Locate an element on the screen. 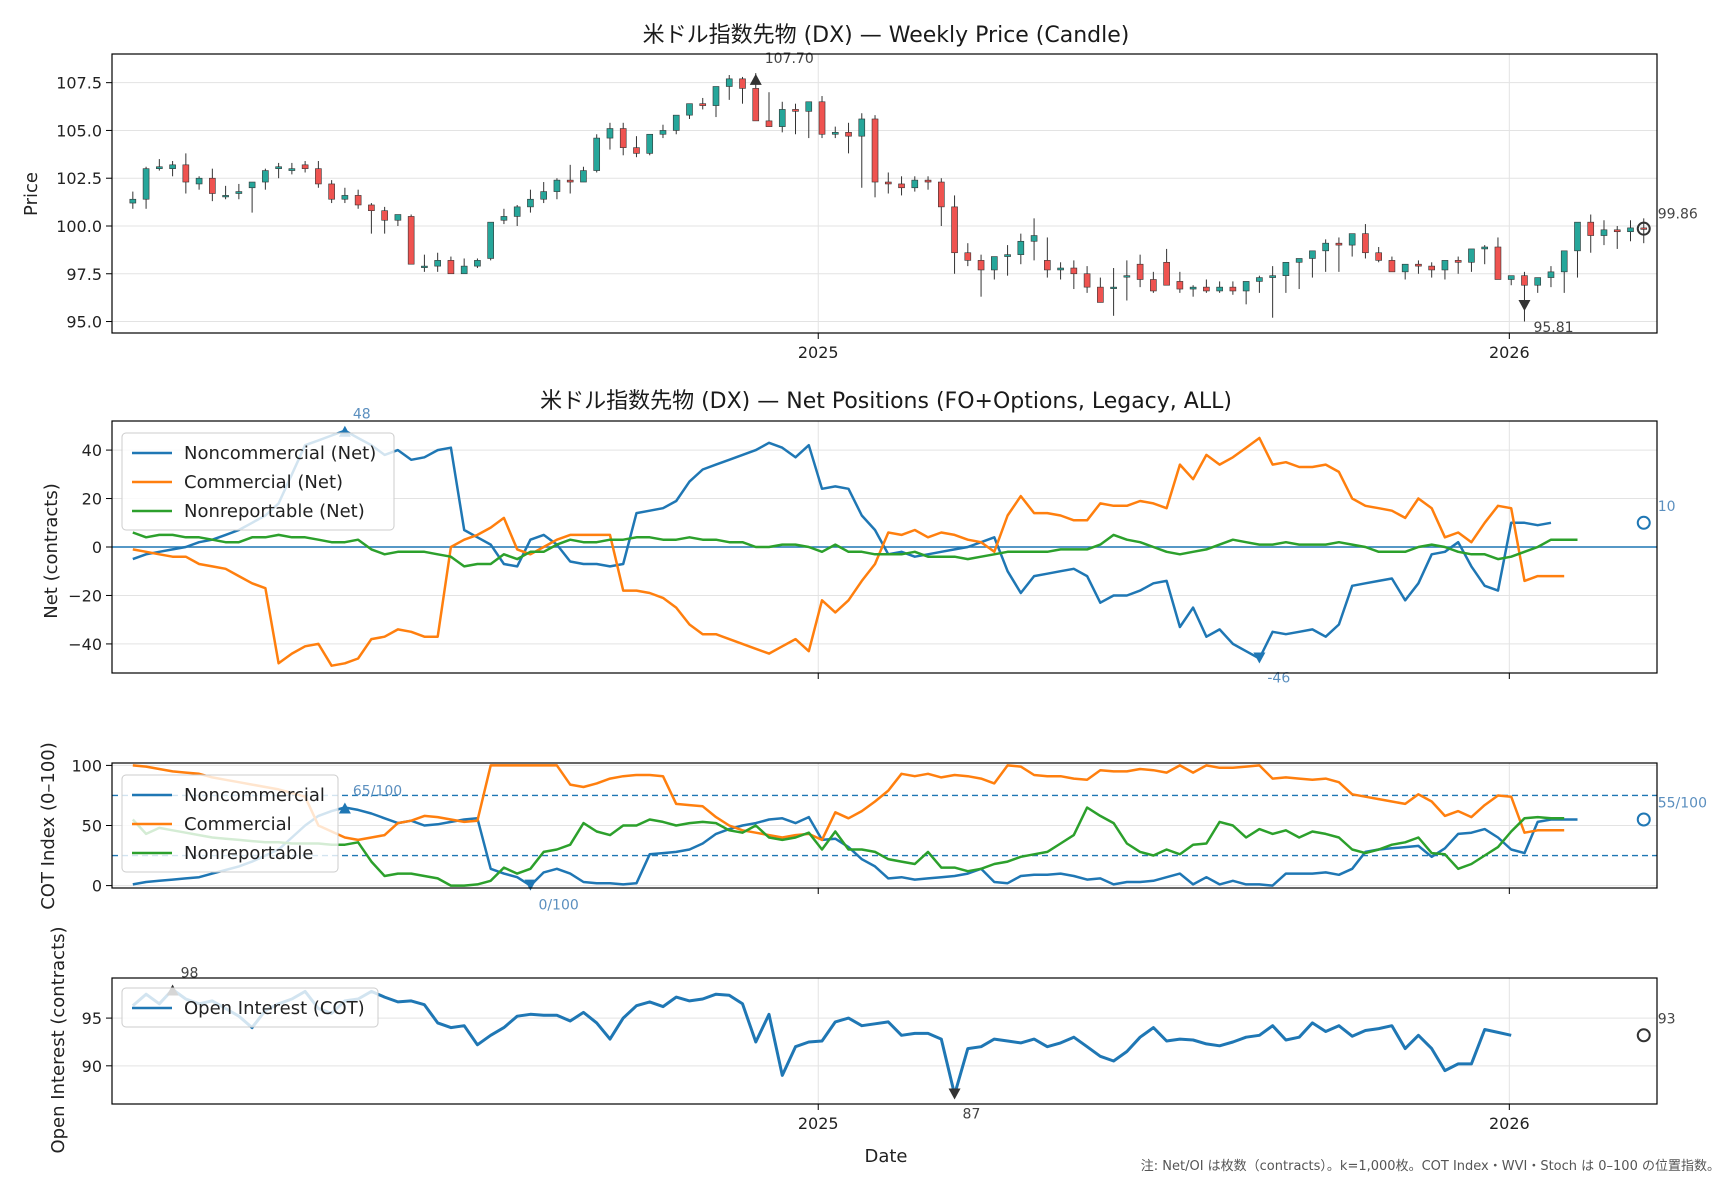 The width and height of the screenshot is (1728, 1180). cot-last-marker is located at coordinates (1643, 819).